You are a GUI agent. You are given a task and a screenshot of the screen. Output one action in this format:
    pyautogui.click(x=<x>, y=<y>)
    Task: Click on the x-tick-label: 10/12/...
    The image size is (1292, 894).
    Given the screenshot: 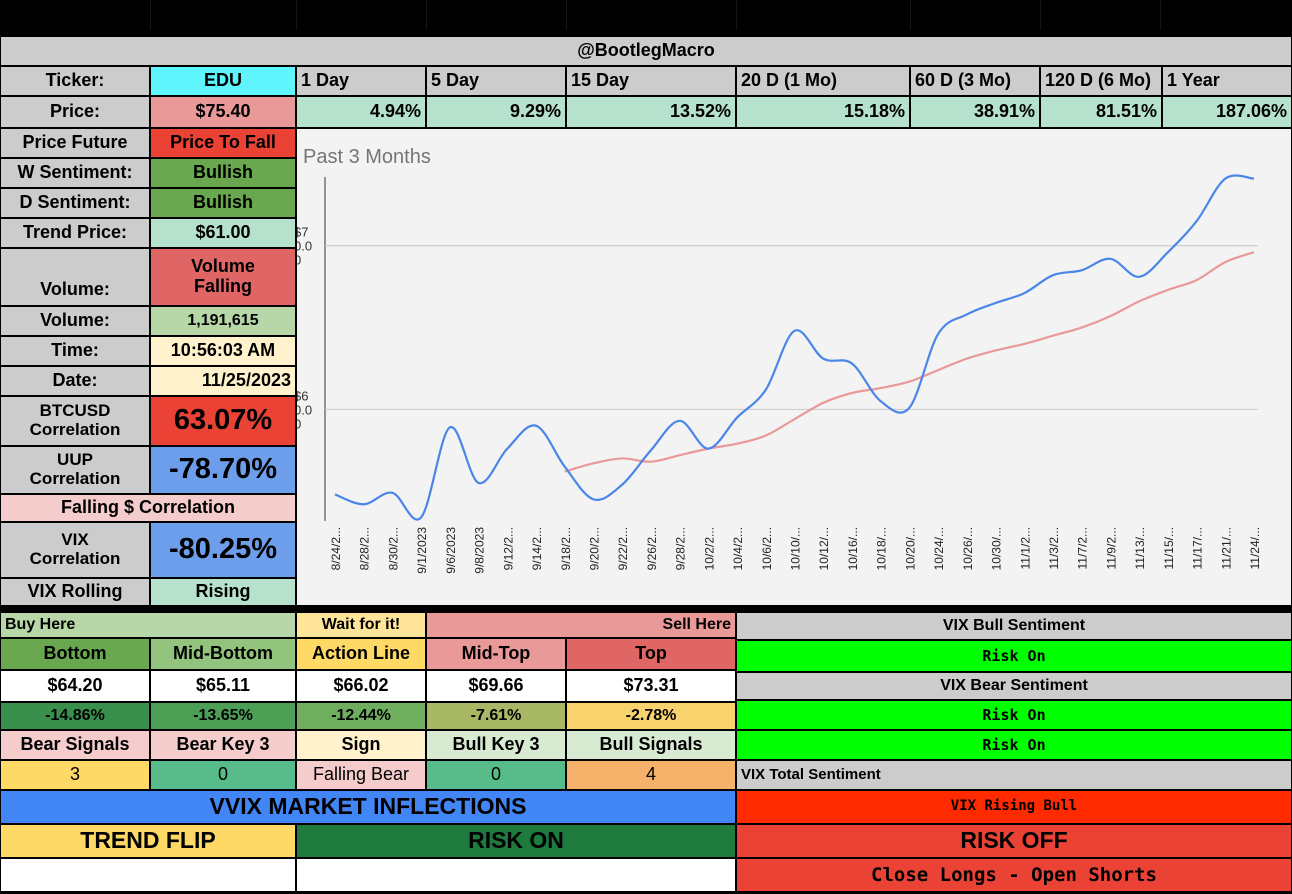 What is the action you would take?
    pyautogui.click(x=824, y=548)
    